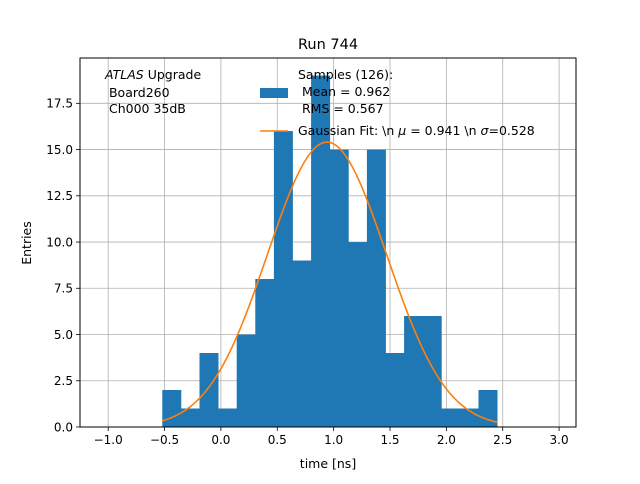 Image resolution: width=640 pixels, height=484 pixels. I want to click on x-tick-label: 2.0, so click(446, 440).